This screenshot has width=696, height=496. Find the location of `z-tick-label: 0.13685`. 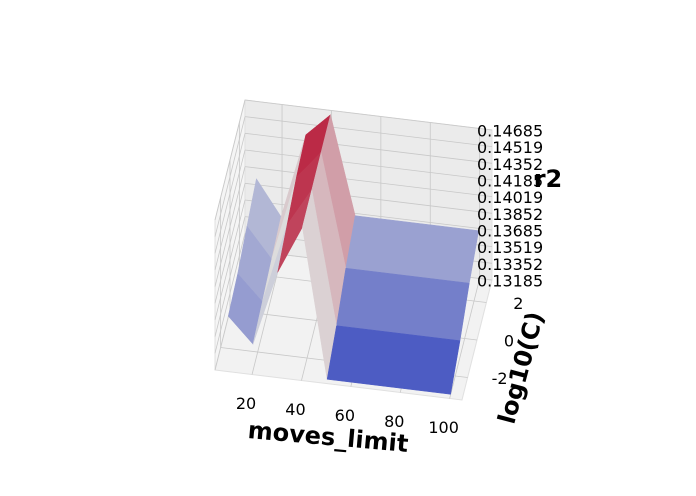

z-tick-label: 0.13685 is located at coordinates (510, 231).